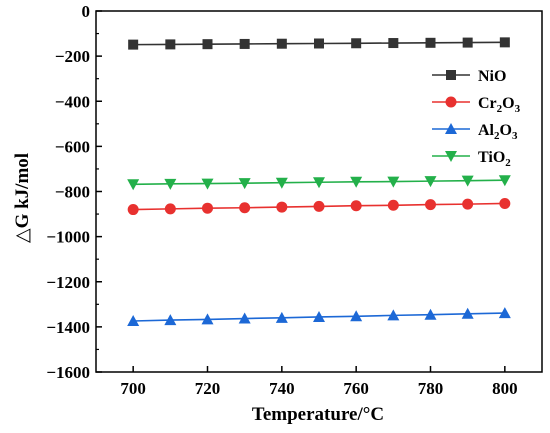 The width and height of the screenshot is (550, 433). What do you see at coordinates (133, 388) in the screenshot?
I see `x-tick-label: 700` at bounding box center [133, 388].